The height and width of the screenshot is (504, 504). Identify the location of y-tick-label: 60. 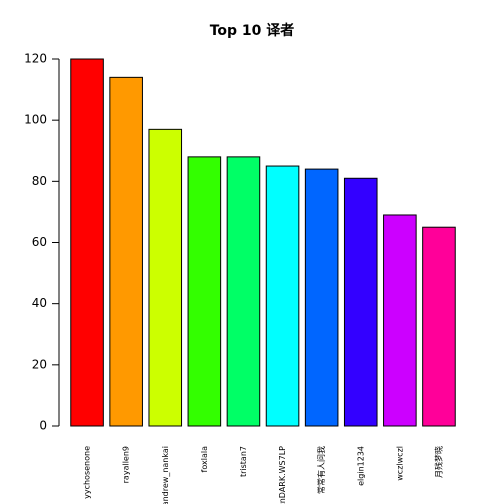
(39, 242).